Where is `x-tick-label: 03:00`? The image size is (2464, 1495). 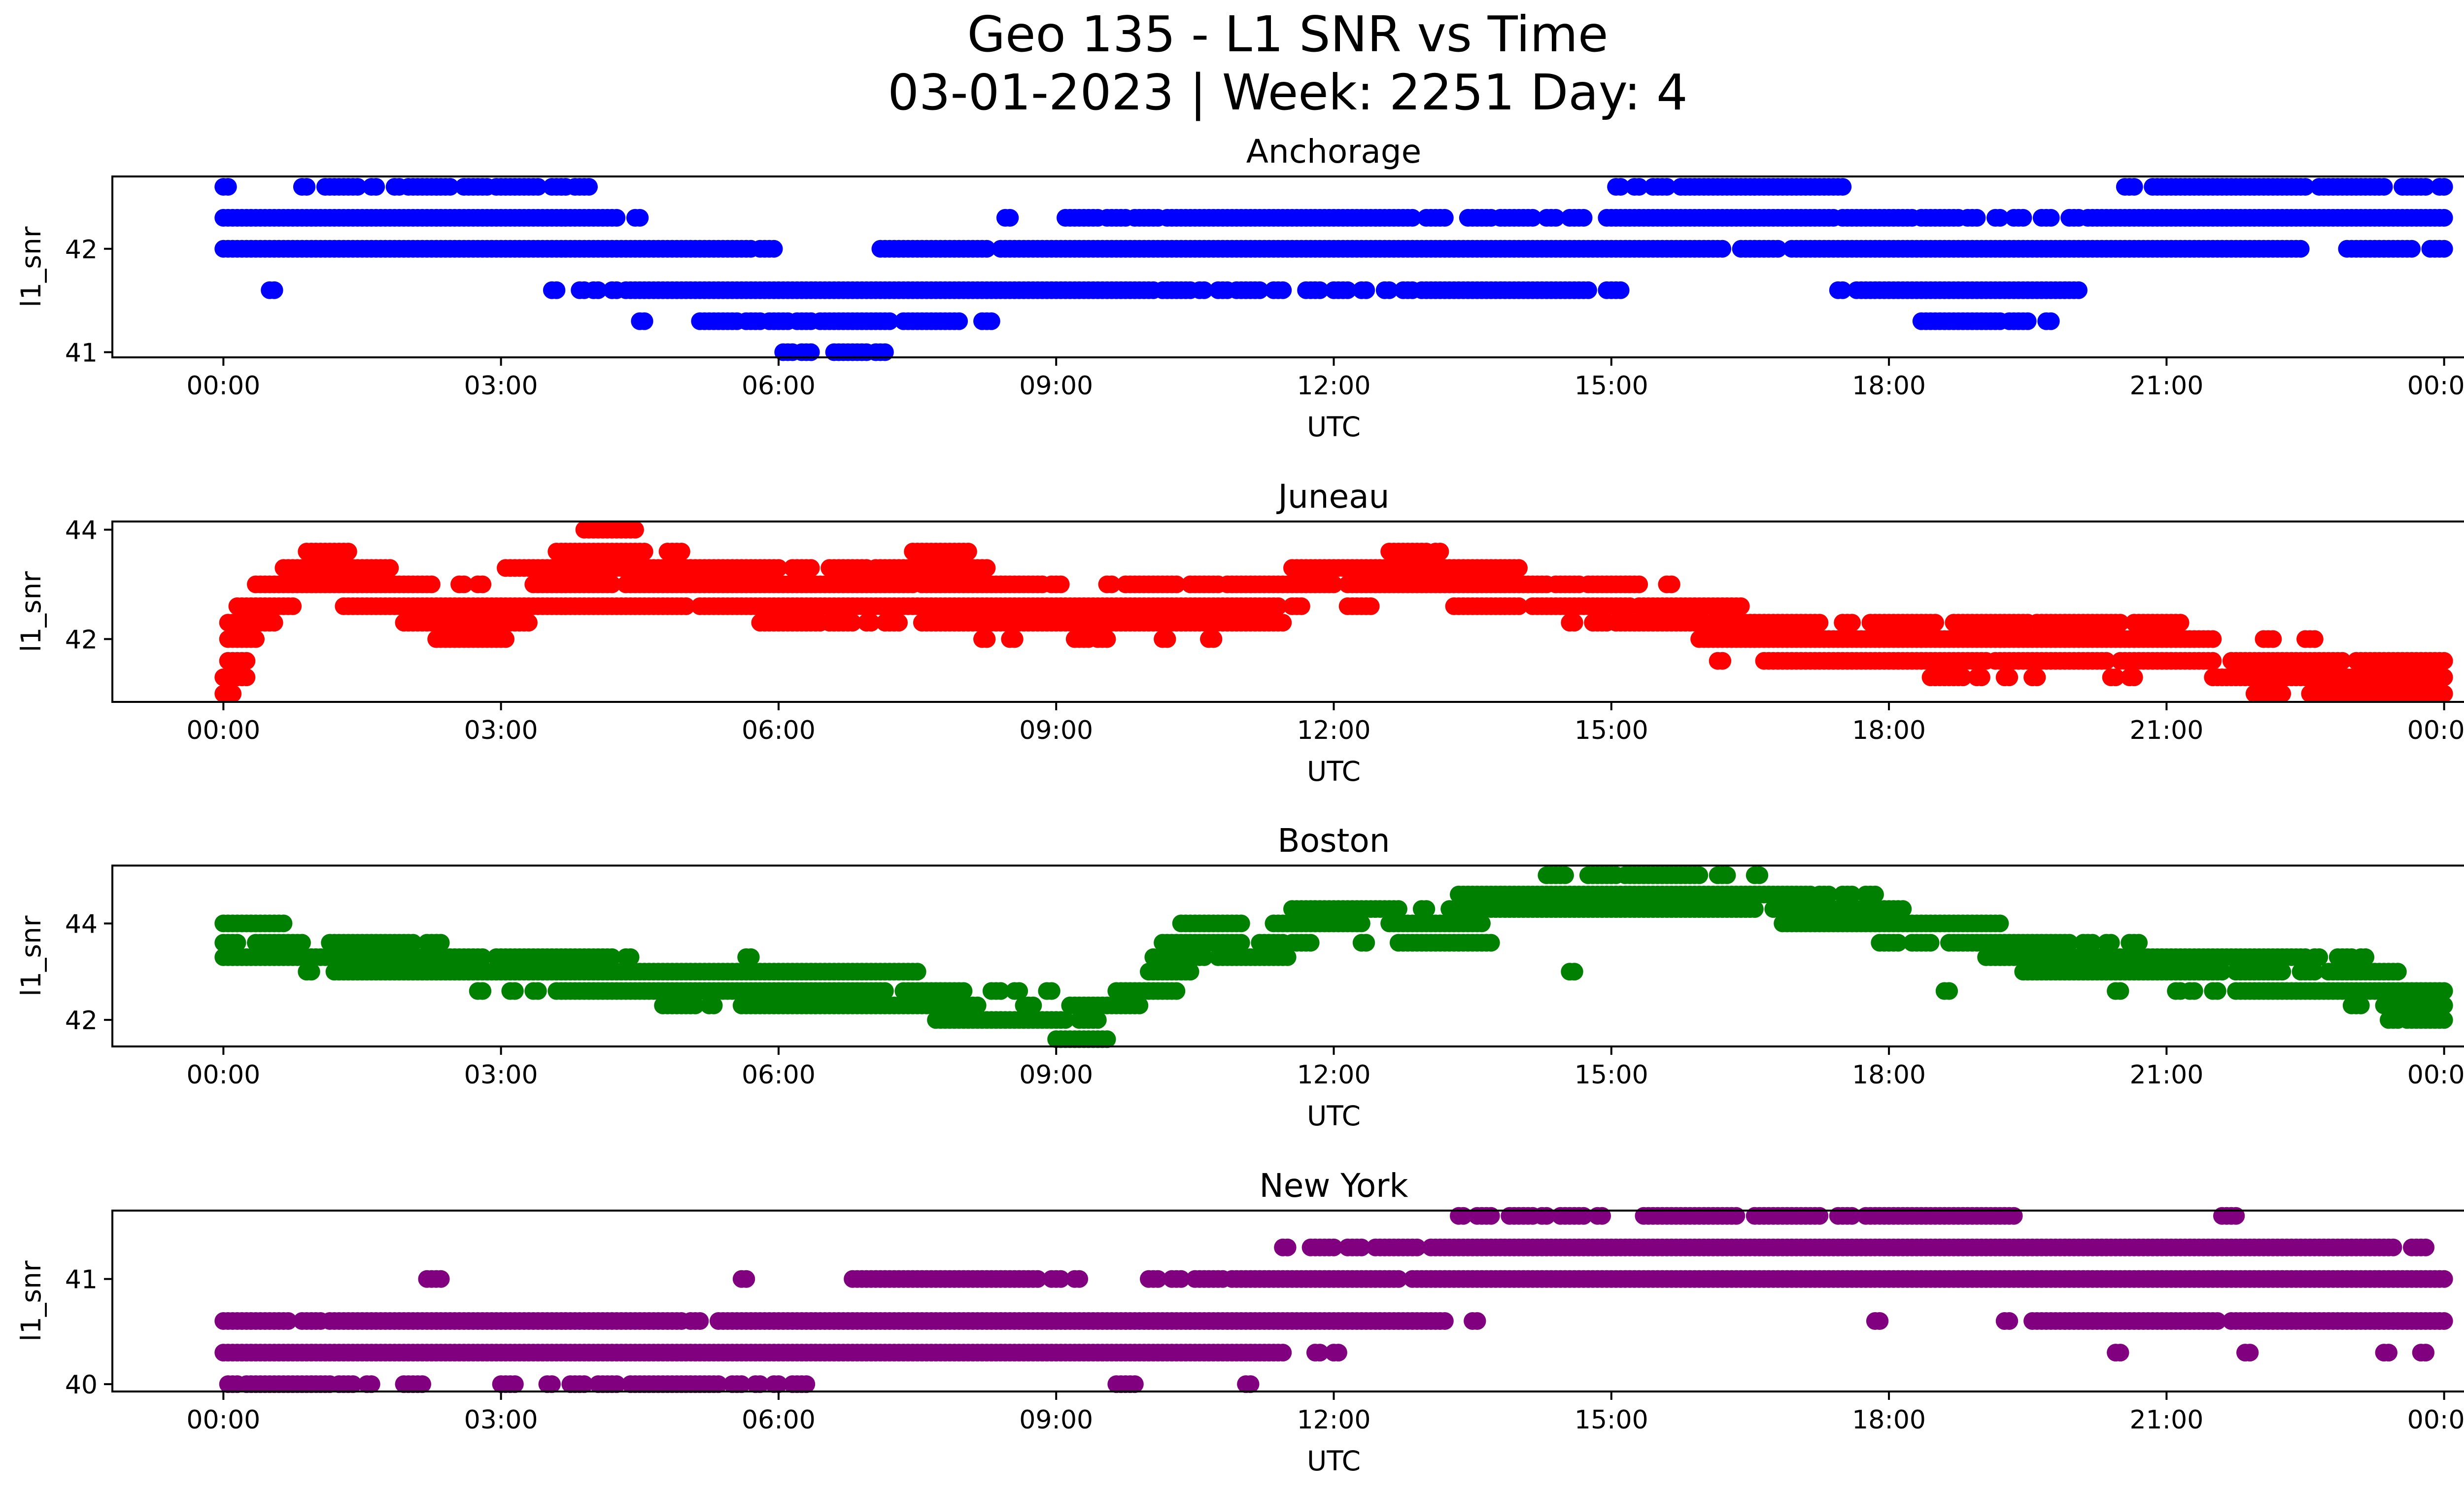
x-tick-label: 03:00 is located at coordinates (501, 386).